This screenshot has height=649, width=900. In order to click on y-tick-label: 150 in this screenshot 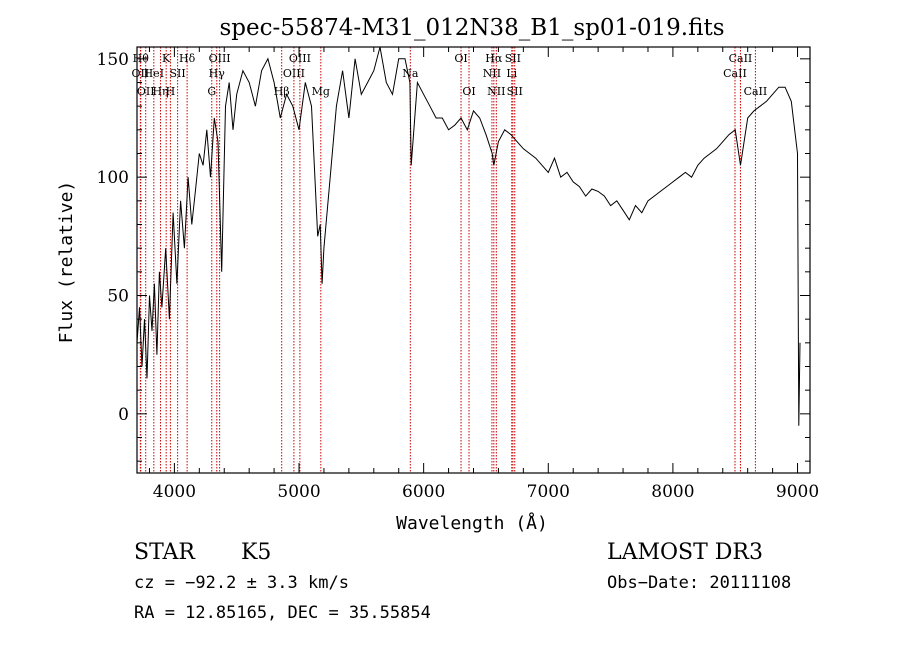, I will do `click(113, 60)`.